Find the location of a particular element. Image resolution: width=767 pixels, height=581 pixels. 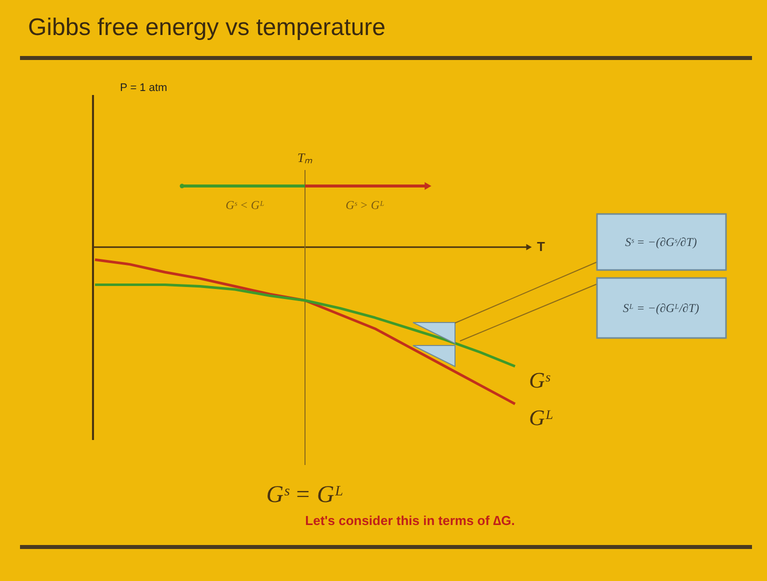

text: Sˢ = −(∂Gˢ/∂T) is located at coordinates (661, 242).